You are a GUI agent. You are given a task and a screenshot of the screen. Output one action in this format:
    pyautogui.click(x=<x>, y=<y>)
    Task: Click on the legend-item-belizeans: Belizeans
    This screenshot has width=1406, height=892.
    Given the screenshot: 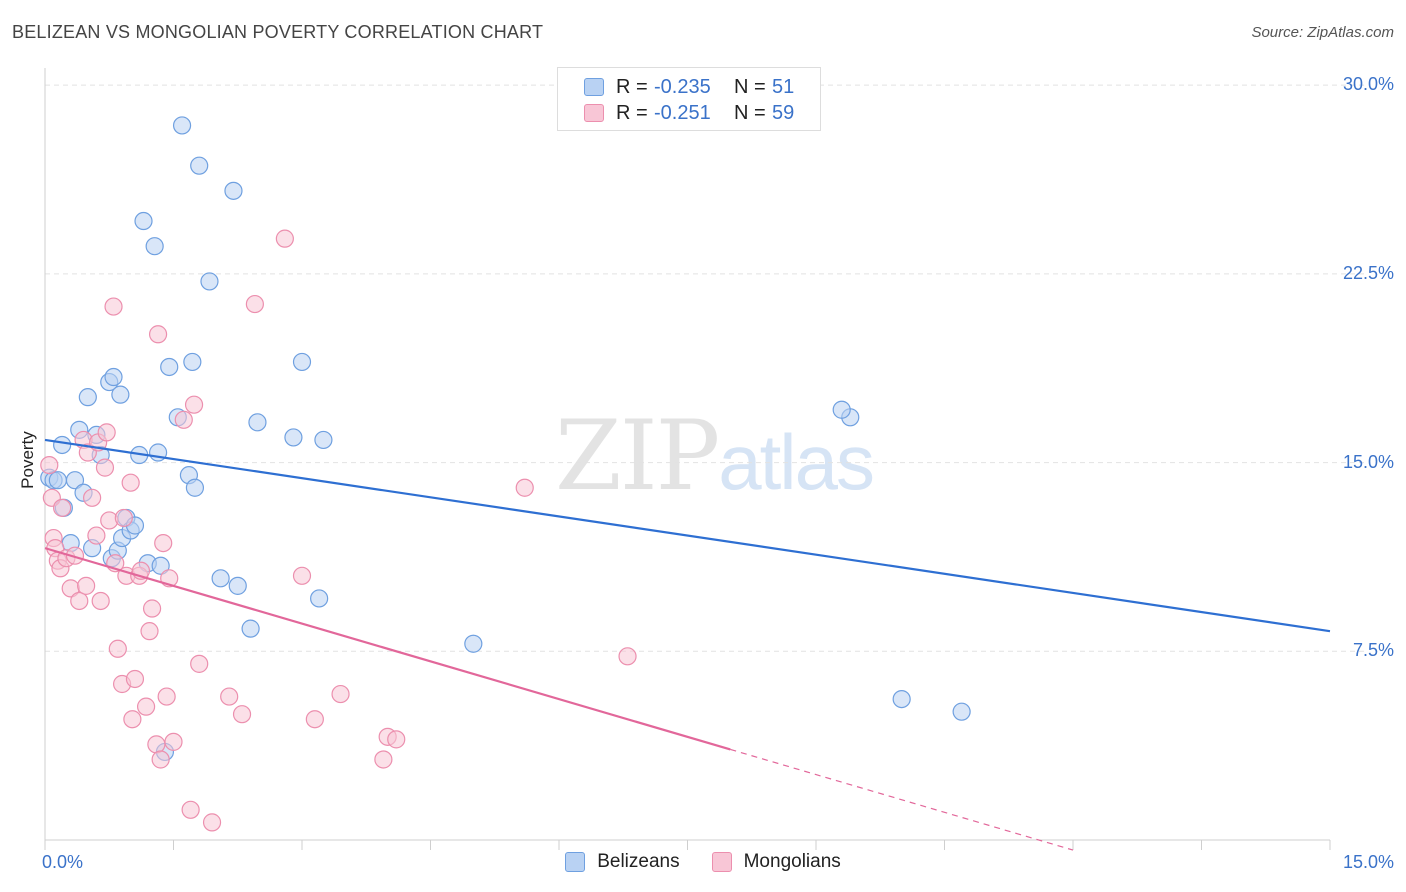 What is the action you would take?
    pyautogui.click(x=622, y=862)
    